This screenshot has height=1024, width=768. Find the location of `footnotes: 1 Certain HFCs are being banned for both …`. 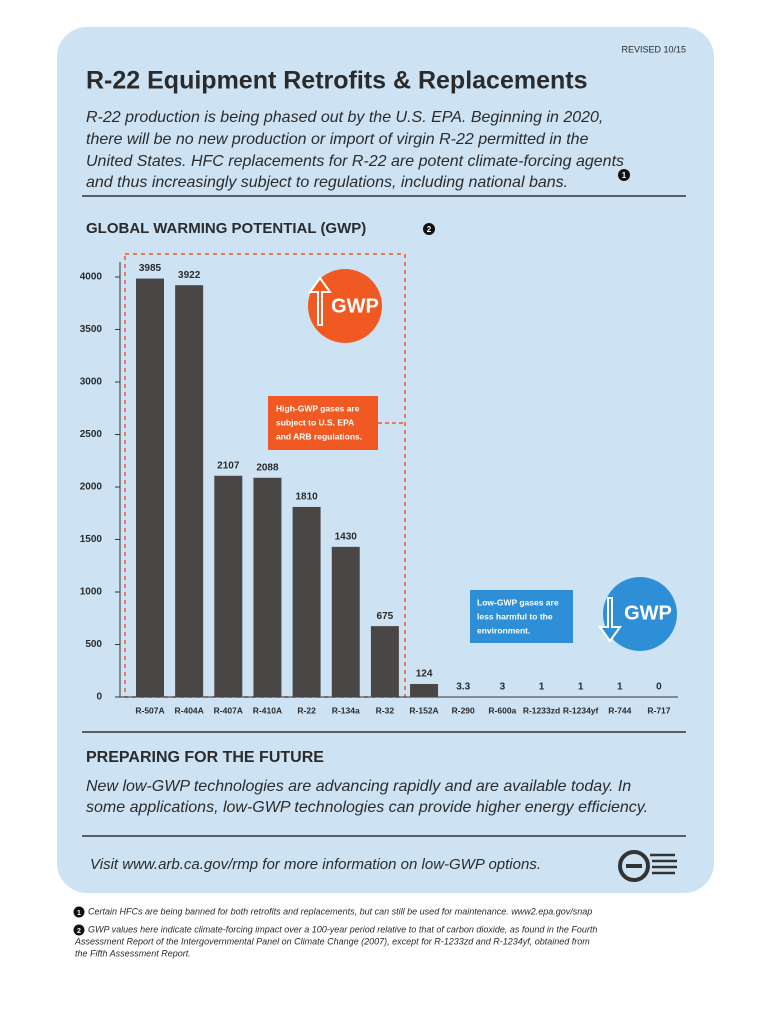

footnotes: 1 Certain HFCs are being banned for both … is located at coordinates (335, 932).